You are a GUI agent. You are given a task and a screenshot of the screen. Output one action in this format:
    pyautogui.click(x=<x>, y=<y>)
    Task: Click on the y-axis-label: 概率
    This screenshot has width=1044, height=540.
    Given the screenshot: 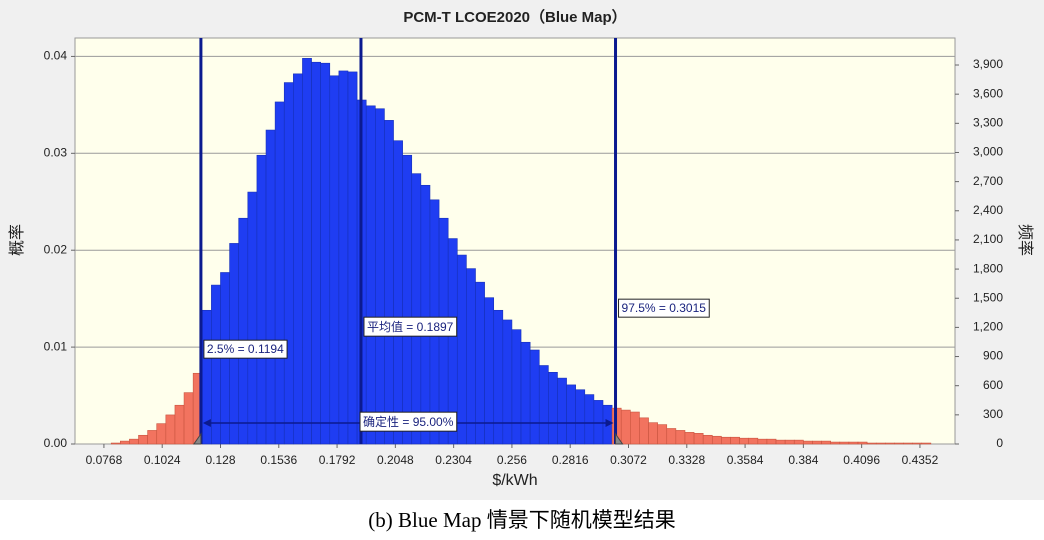 What is the action you would take?
    pyautogui.click(x=17, y=240)
    